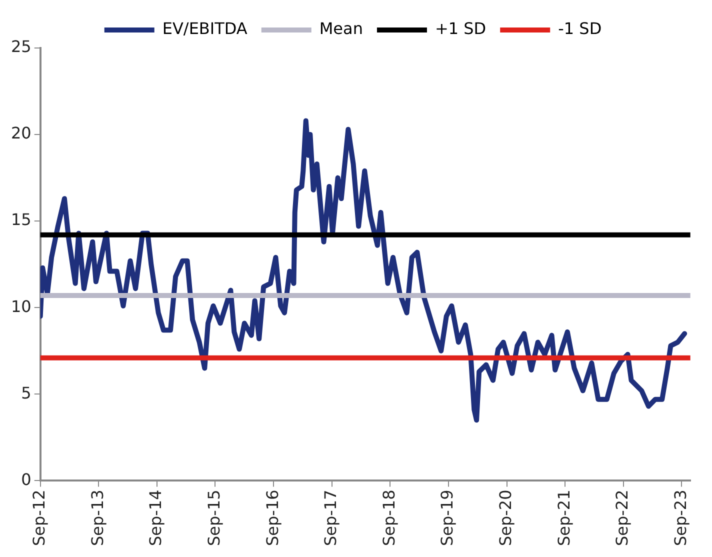 The width and height of the screenshot is (712, 557). What do you see at coordinates (388, 518) in the screenshot?
I see `x-tick-label: Sep-18` at bounding box center [388, 518].